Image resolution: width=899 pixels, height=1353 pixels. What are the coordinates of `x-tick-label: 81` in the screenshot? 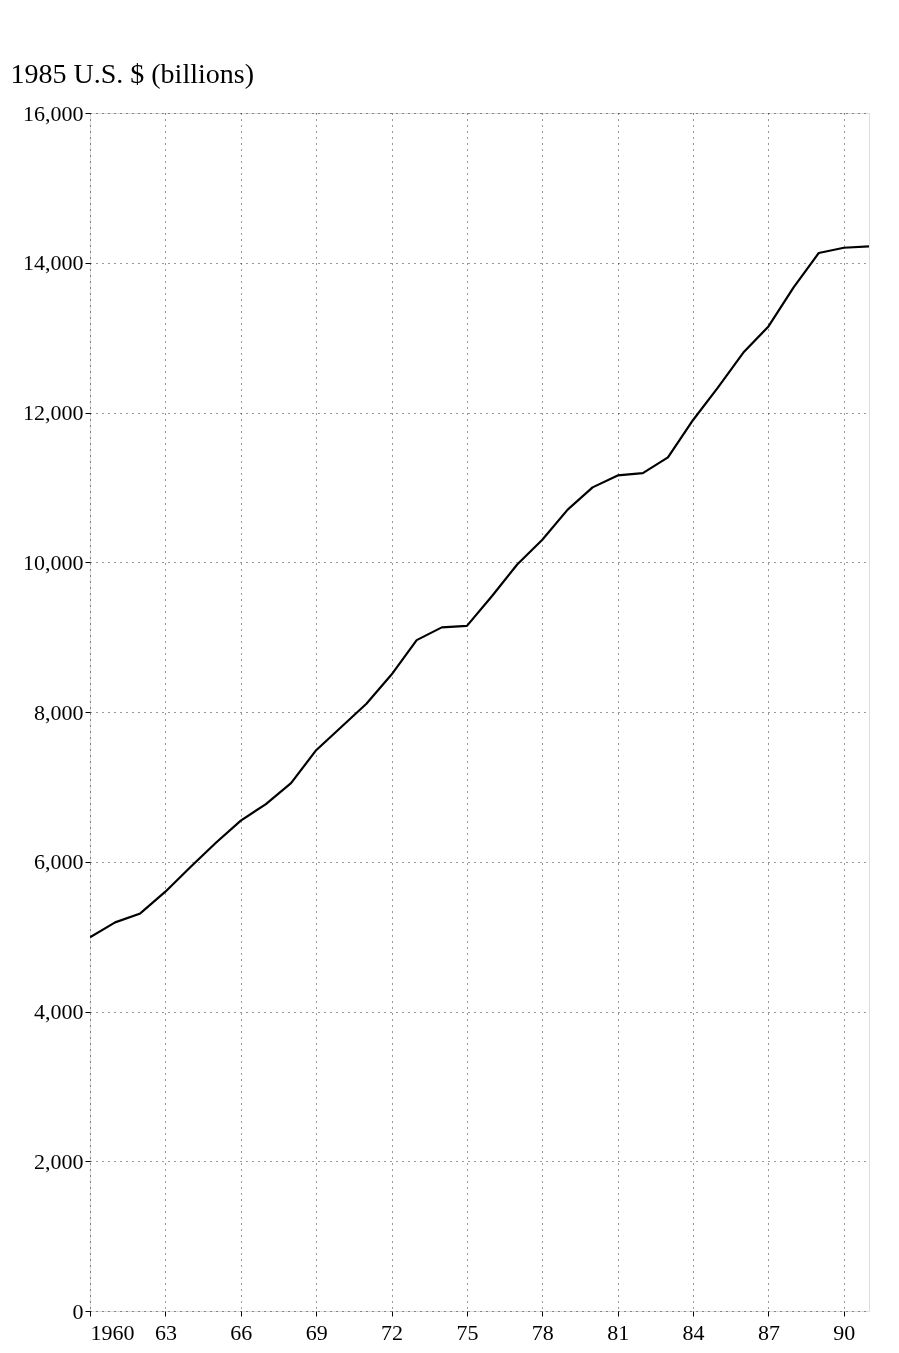 It's located at (618, 1332).